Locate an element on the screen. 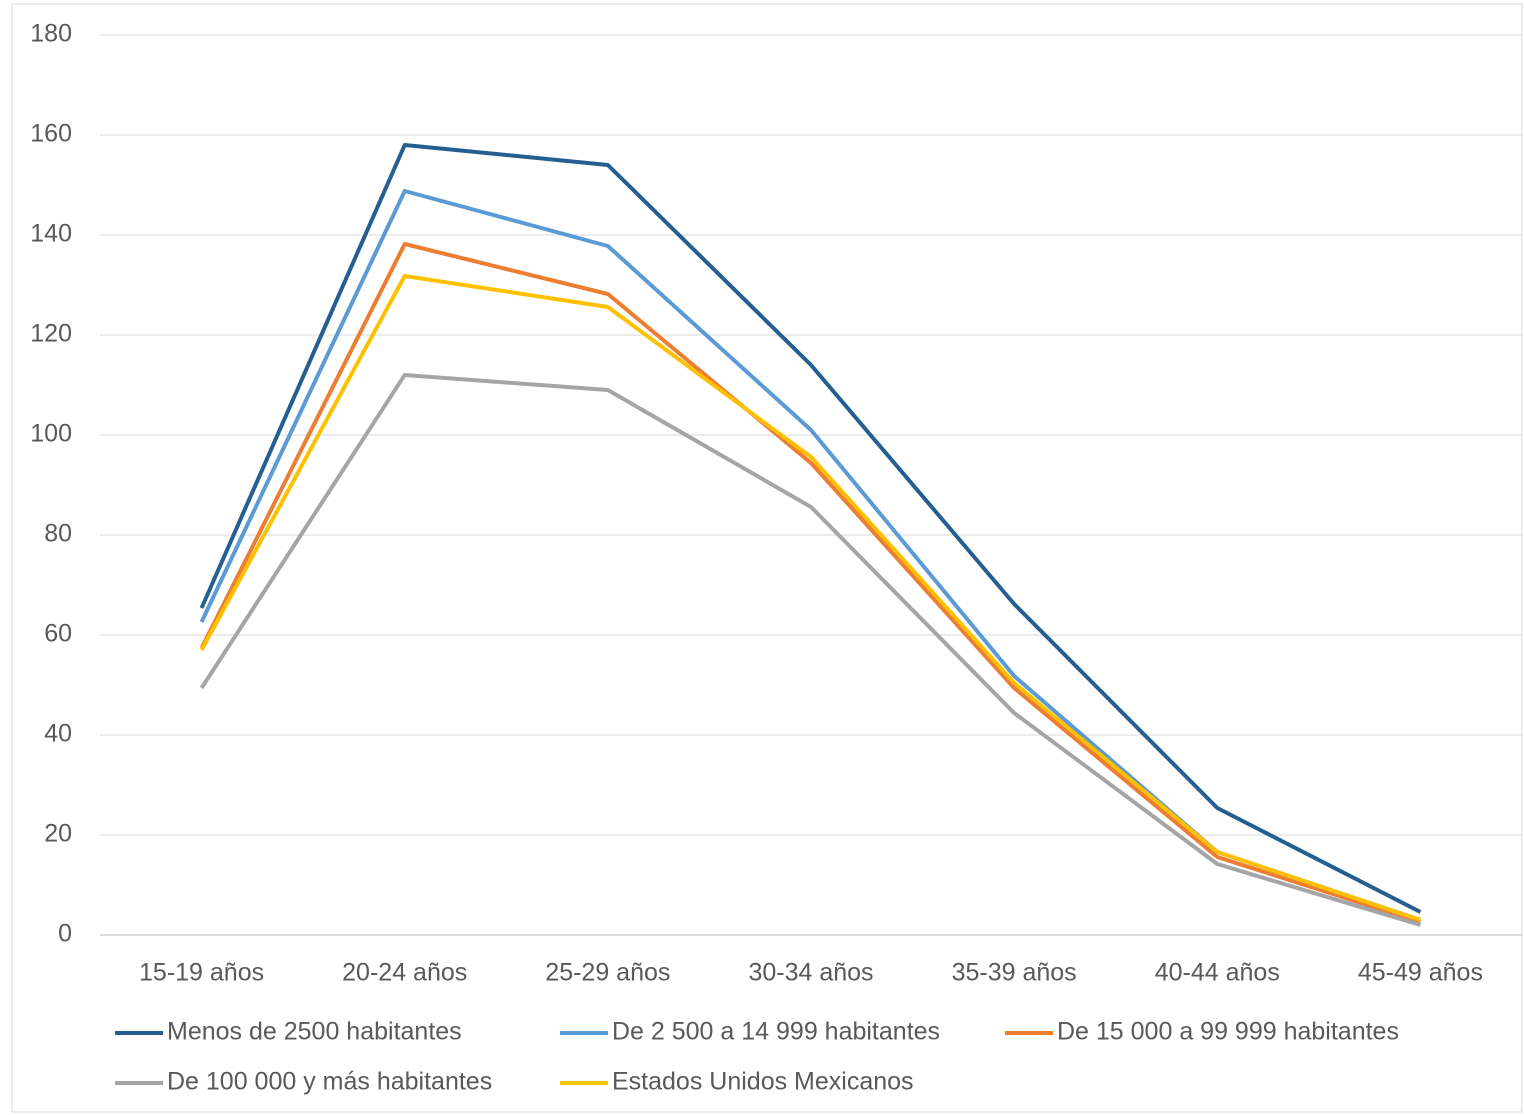  y-tick-label: 60 is located at coordinates (58, 634).